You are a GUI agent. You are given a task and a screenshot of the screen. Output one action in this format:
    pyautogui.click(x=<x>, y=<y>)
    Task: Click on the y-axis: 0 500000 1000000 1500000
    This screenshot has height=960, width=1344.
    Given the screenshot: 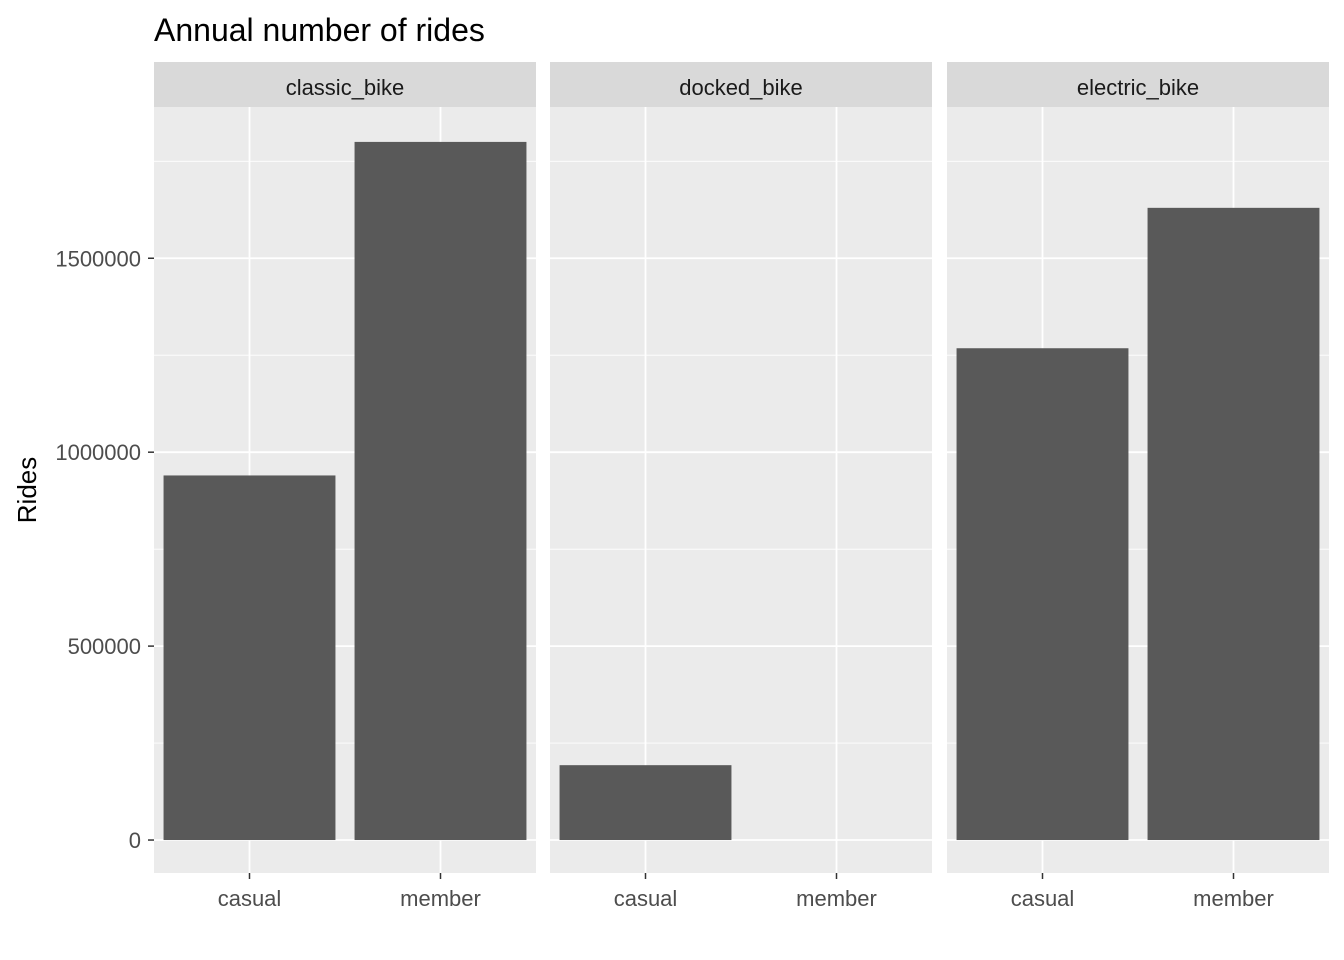 What is the action you would take?
    pyautogui.click(x=104, y=549)
    